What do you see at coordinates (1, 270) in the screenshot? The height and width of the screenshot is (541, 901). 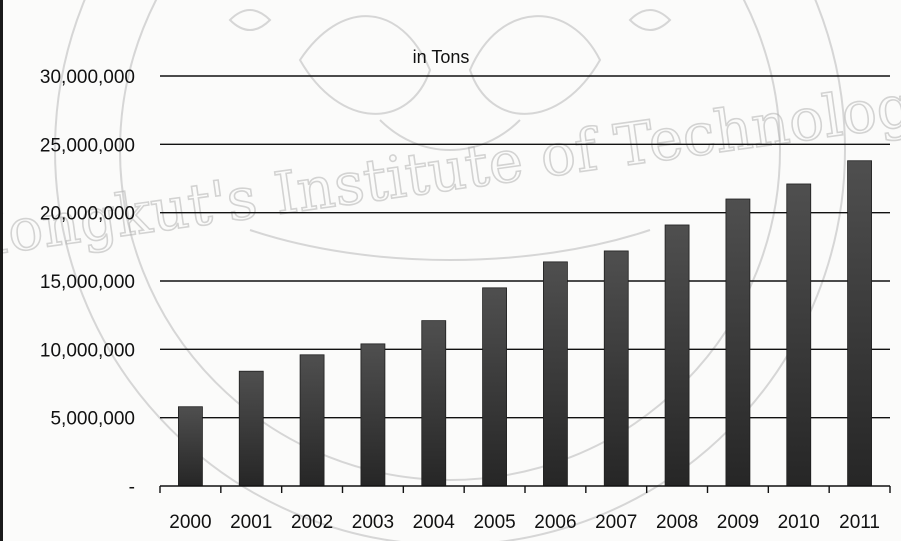 I see `scan-edge` at bounding box center [1, 270].